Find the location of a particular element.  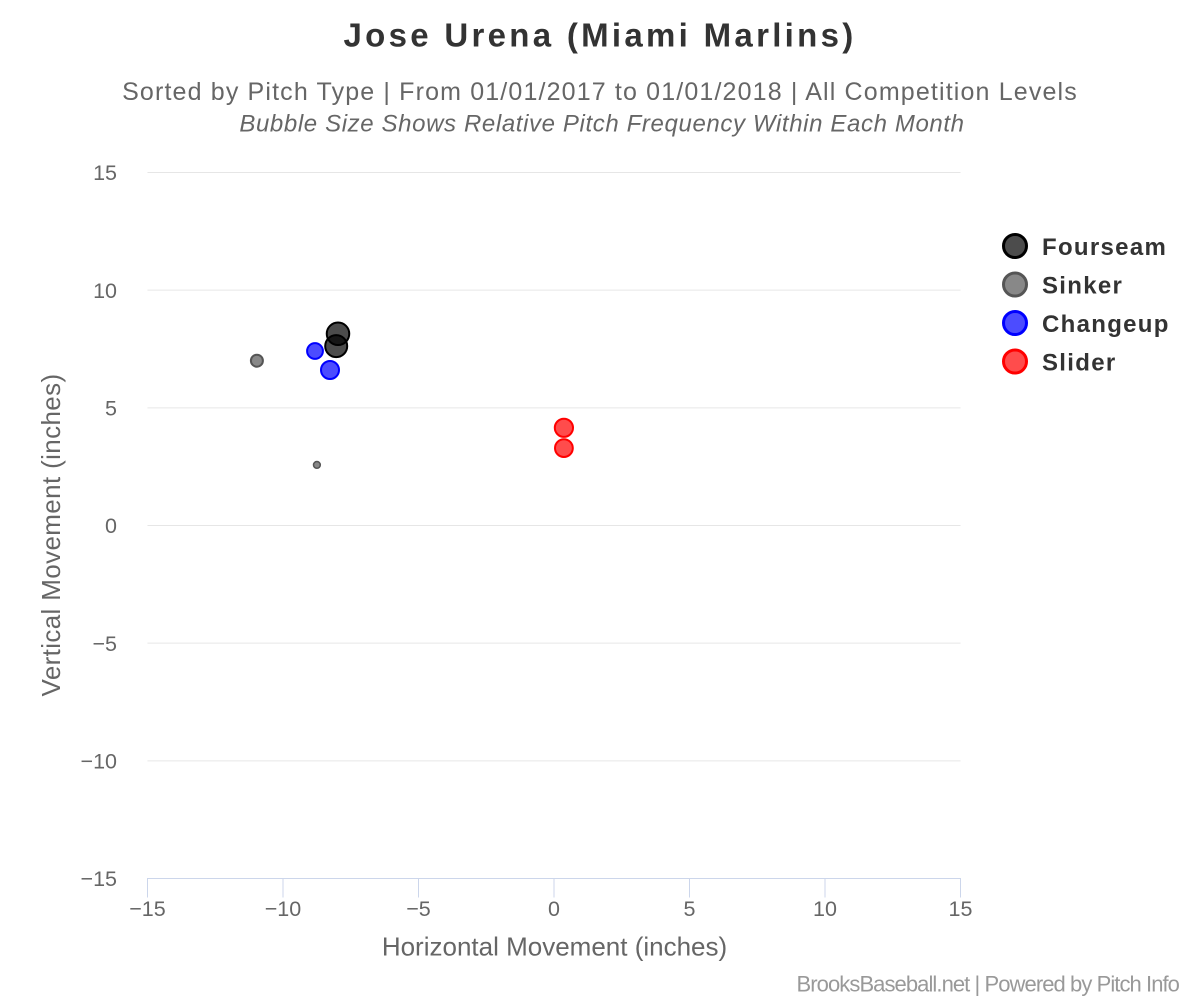

svg-text: Changeup is located at coordinates (1106, 324).